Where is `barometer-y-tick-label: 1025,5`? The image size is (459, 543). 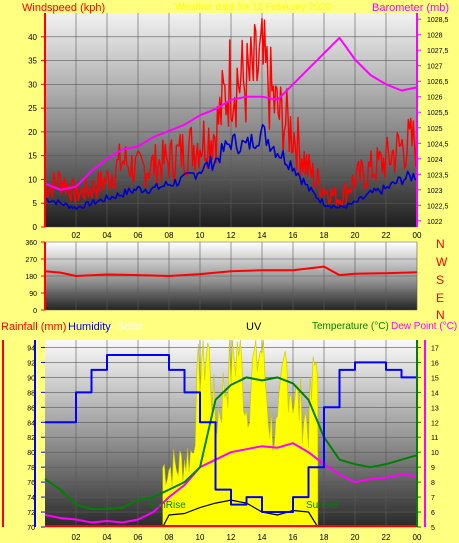 barometer-y-tick-label: 1025,5 is located at coordinates (438, 113).